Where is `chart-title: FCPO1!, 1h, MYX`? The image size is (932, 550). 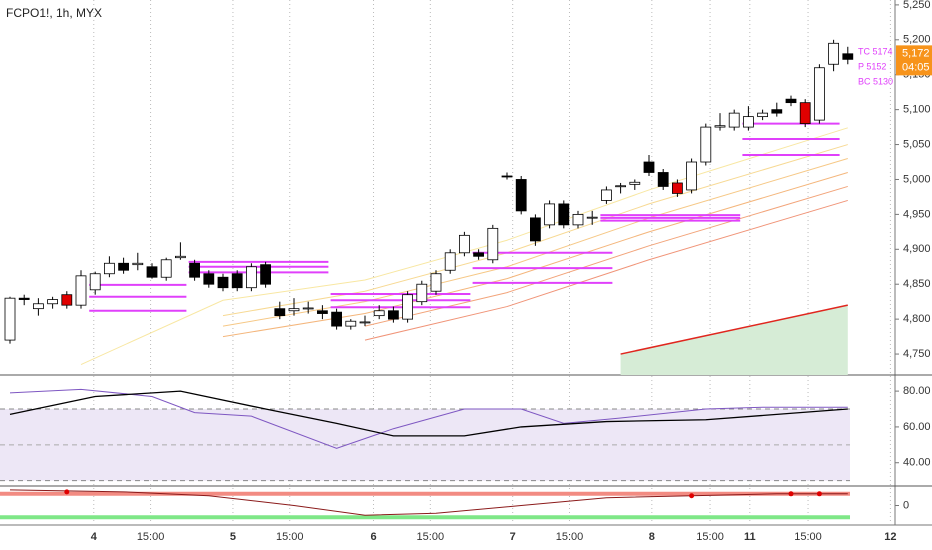 chart-title: FCPO1!, 1h, MYX is located at coordinates (54, 13).